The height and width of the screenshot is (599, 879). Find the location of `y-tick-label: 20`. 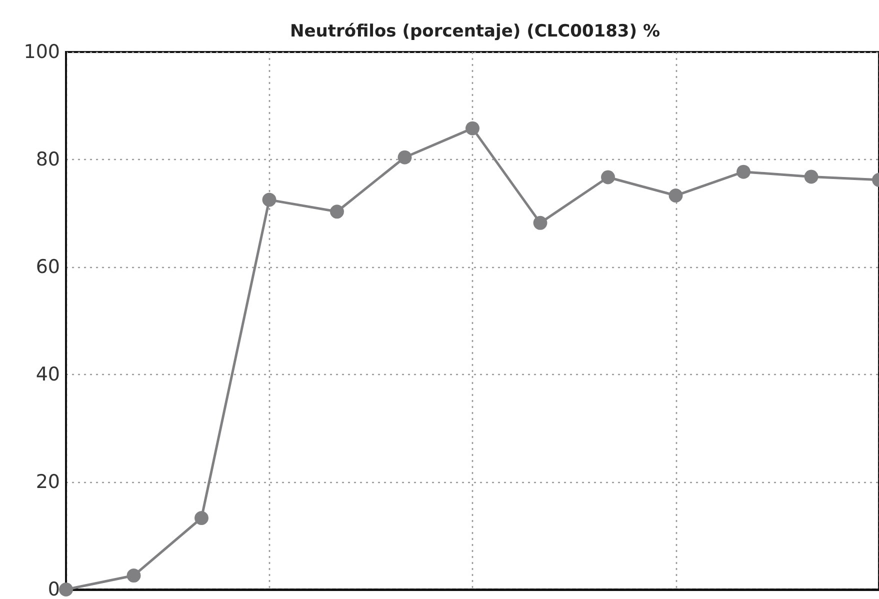

y-tick-label: 20 is located at coordinates (48, 482).